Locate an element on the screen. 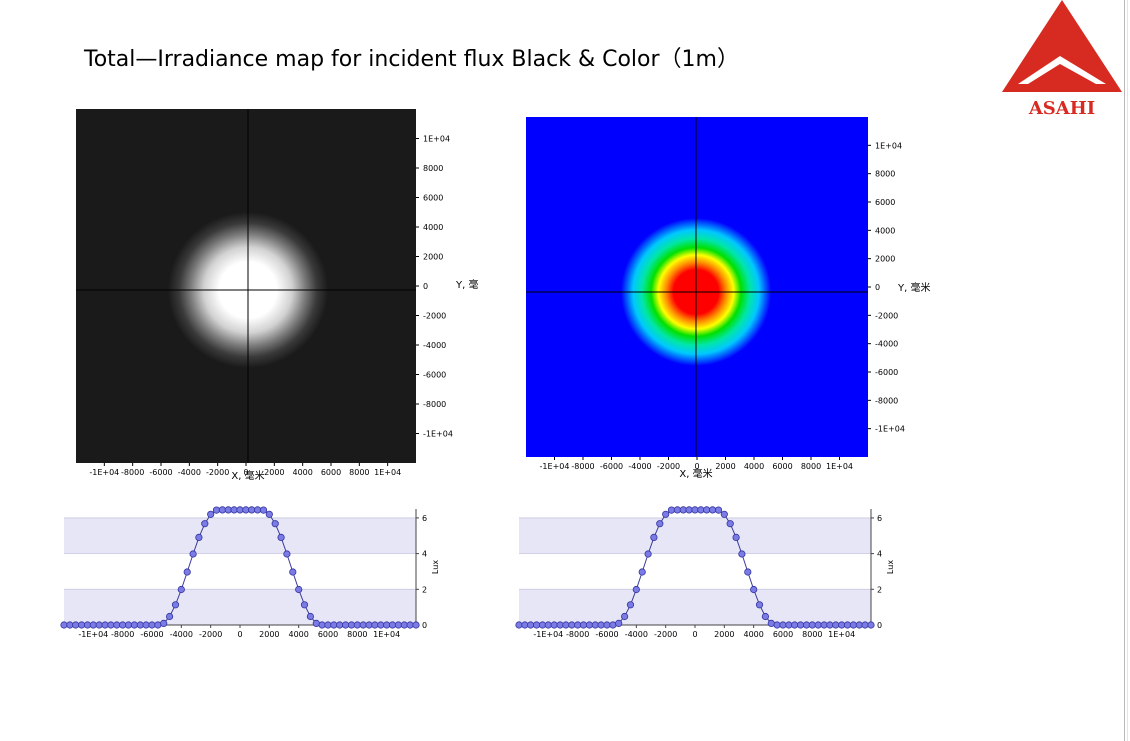 The height and width of the screenshot is (741, 1130). y-tick-label: 6 is located at coordinates (424, 518).